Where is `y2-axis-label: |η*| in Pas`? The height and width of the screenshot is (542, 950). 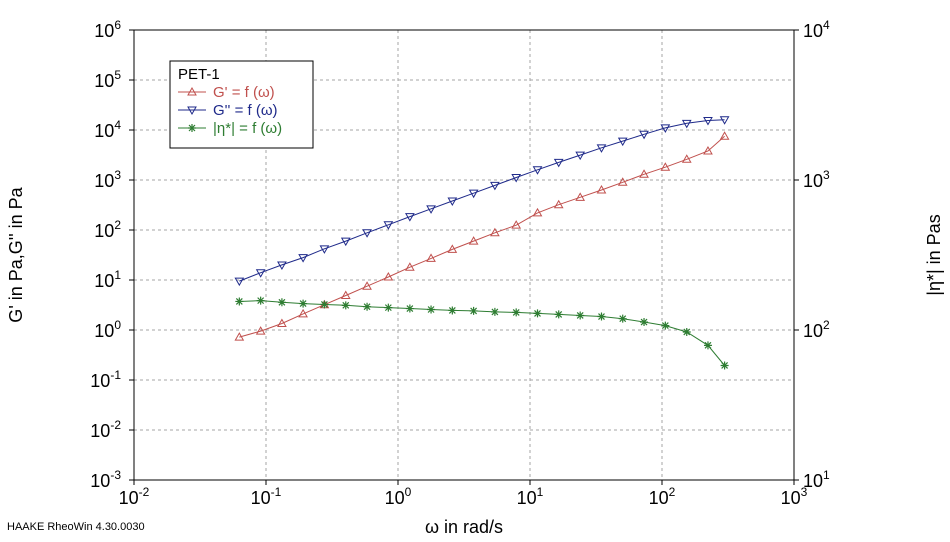 y2-axis-label: |η*| in Pas is located at coordinates (934, 254).